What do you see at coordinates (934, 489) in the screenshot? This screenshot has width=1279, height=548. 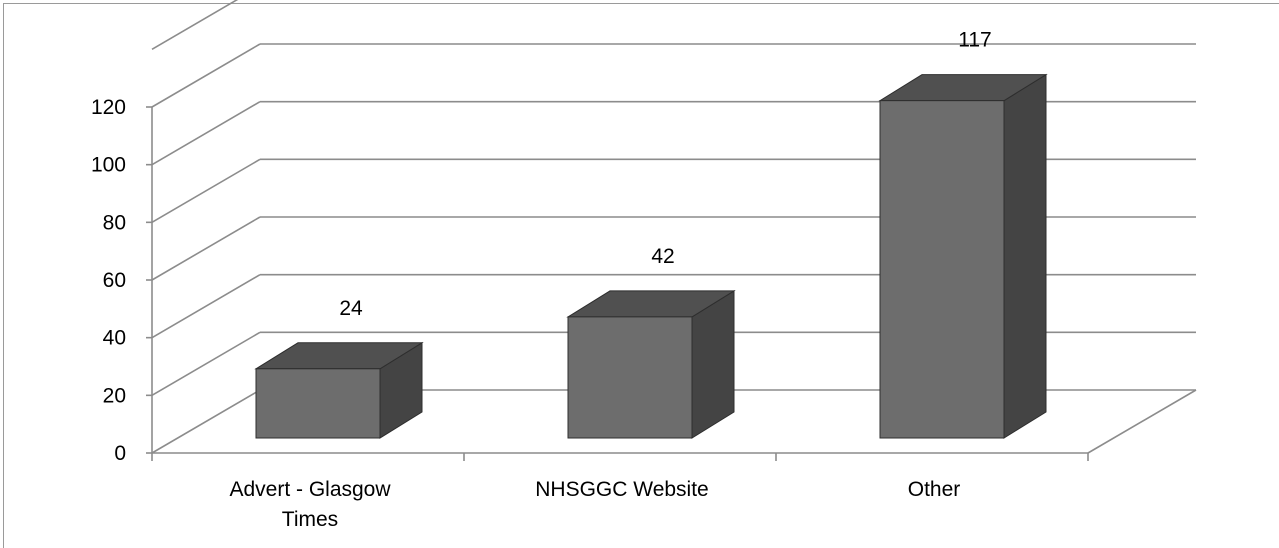 I see `x-tick-label: Other` at bounding box center [934, 489].